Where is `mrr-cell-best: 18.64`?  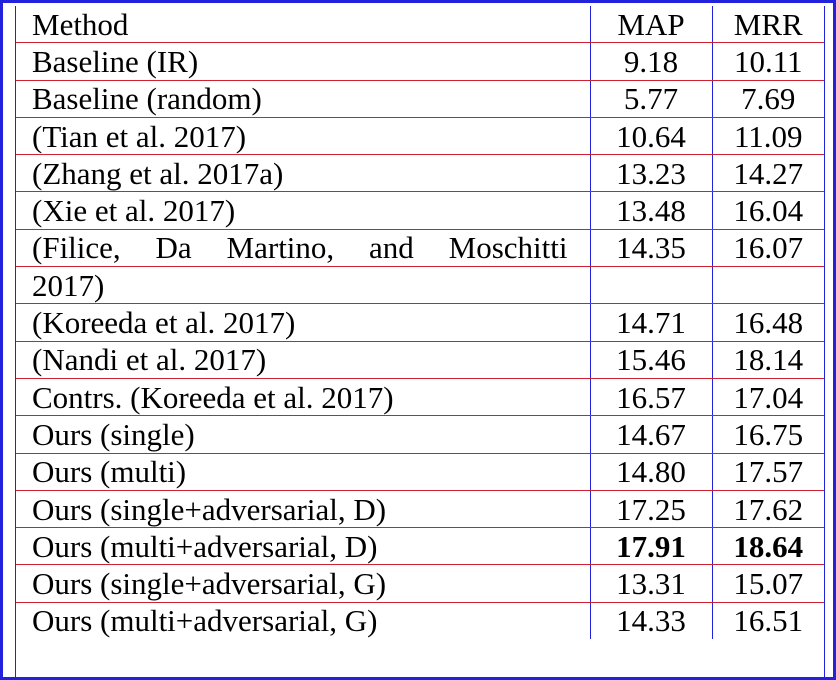
mrr-cell-best: 18.64 is located at coordinates (767, 546).